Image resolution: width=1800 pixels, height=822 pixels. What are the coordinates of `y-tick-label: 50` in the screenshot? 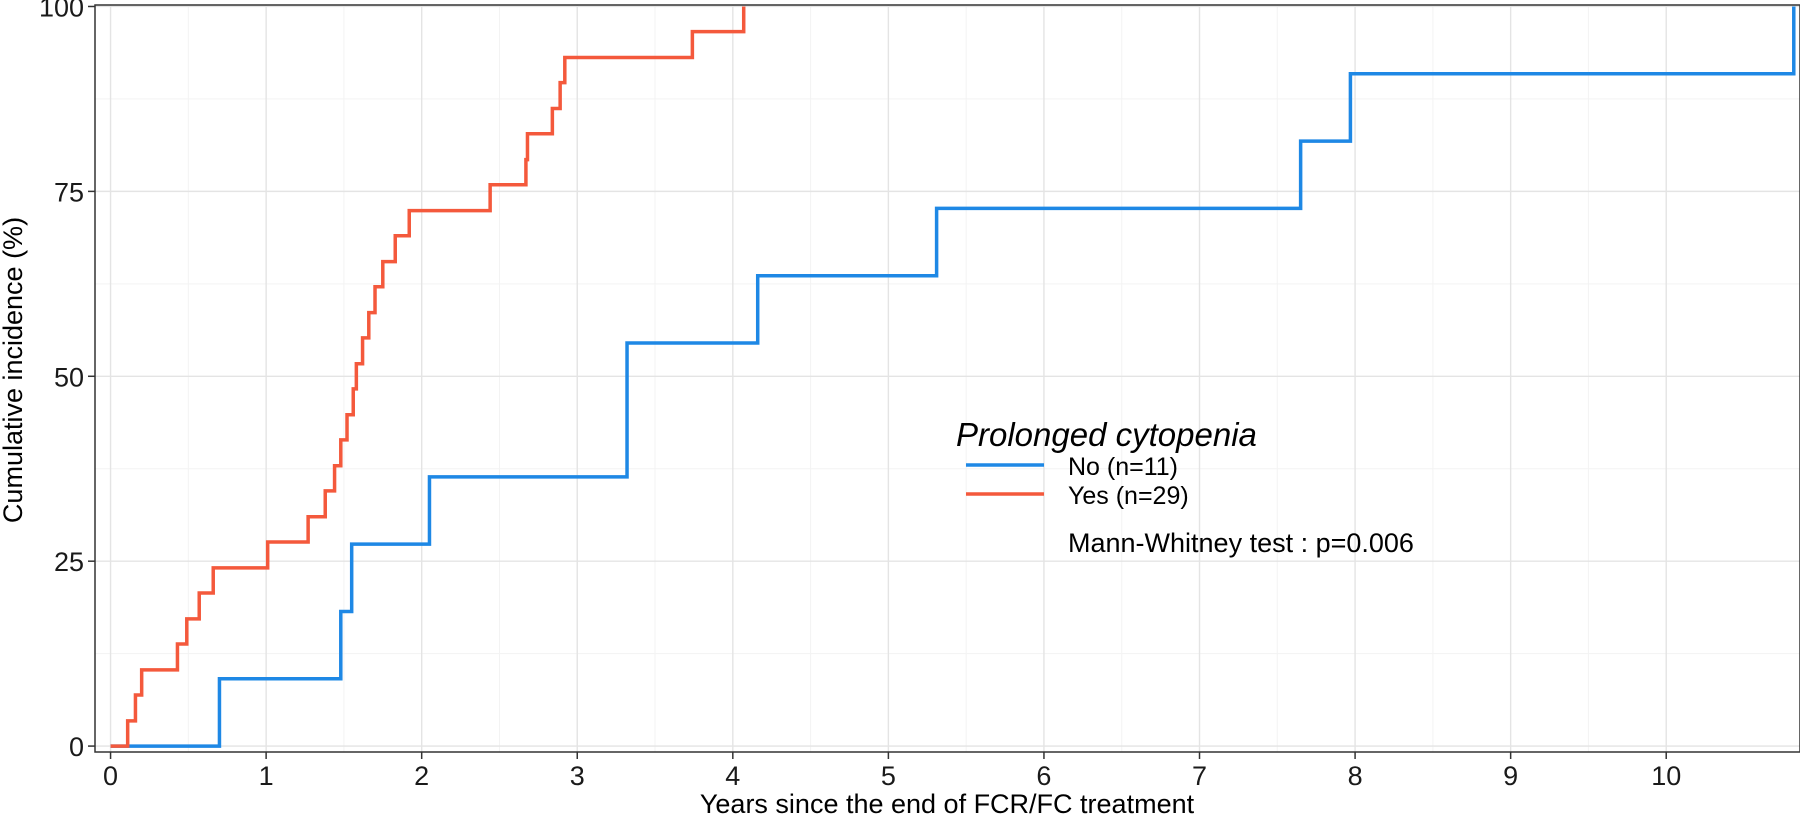 It's located at (69, 377).